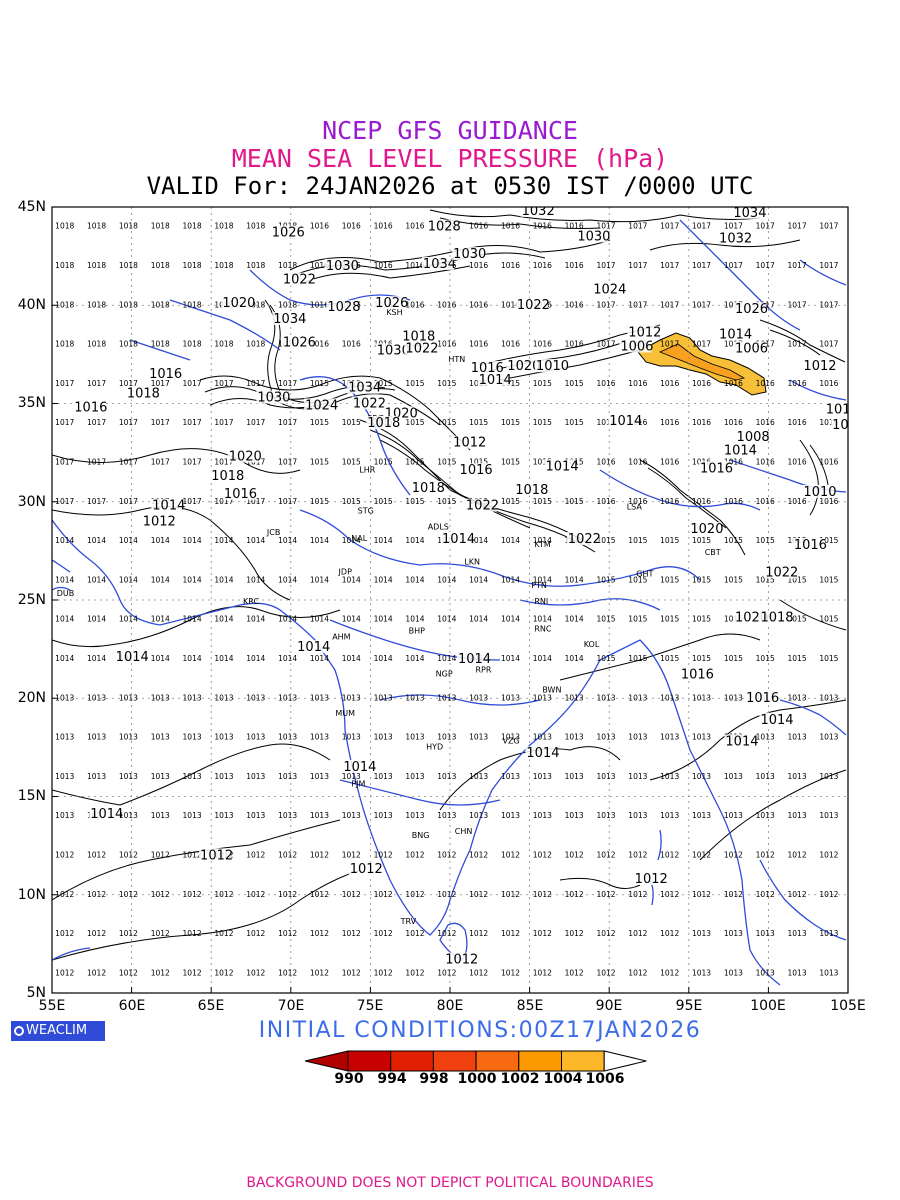 Image resolution: width=900 pixels, height=1200 pixels. I want to click on city-label-trv: TRV, so click(408, 921).